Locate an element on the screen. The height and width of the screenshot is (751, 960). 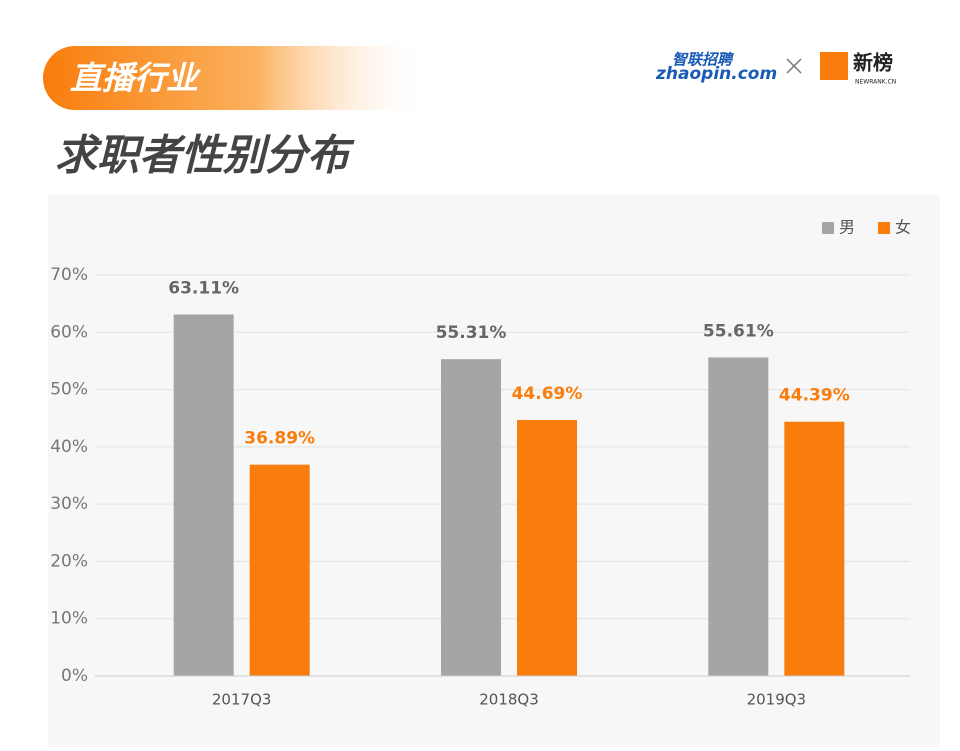
logo-cross is located at coordinates (794, 66).